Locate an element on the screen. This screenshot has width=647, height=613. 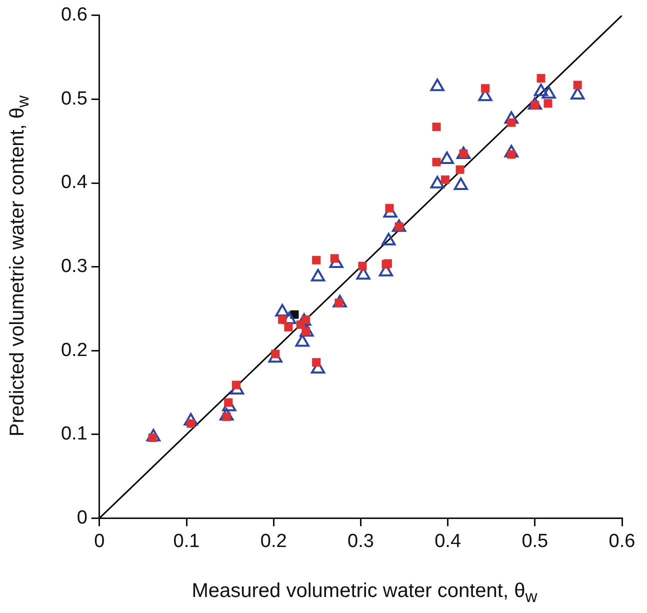
x-axis-title: Measured volumetric water content, θ$_{w}$ is located at coordinates (364, 593).